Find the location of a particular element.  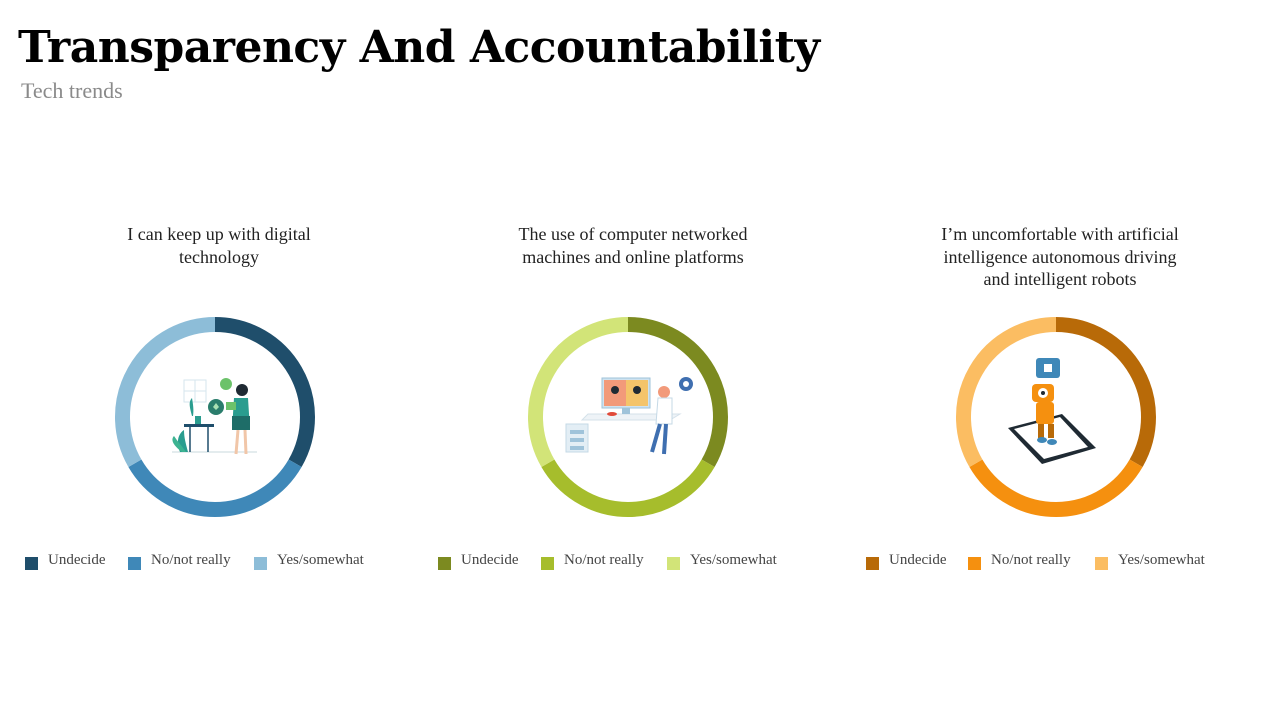

chart-2-donut is located at coordinates (628, 417).